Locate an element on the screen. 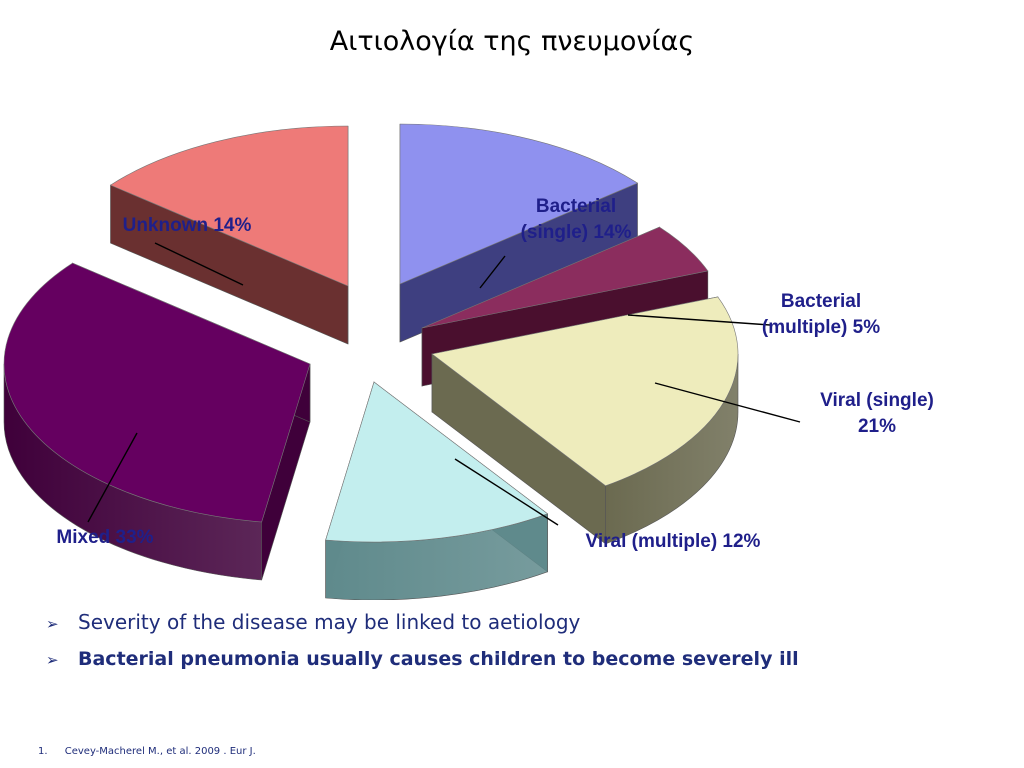 Image resolution: width=1024 pixels, height=768 pixels. slice-label-line: (multiple) 5% is located at coordinates (821, 327).